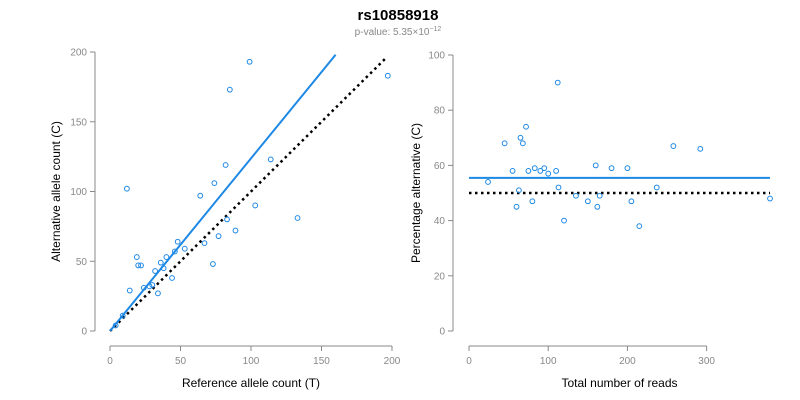 This screenshot has width=800, height=400. I want to click on x-axis-label: Total number of reads, so click(619, 383).